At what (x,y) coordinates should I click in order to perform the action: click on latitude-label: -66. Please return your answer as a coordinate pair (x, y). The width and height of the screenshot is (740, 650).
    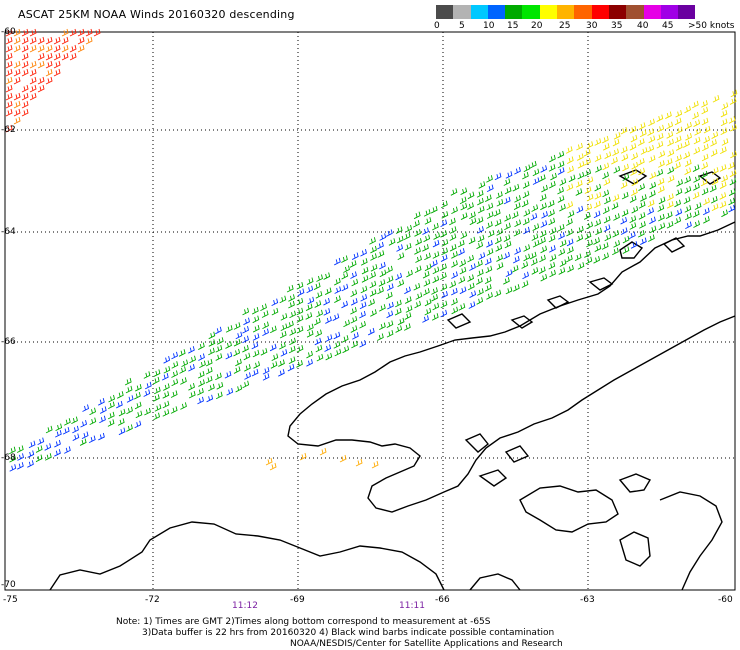
    Looking at the image, I should click on (8, 342).